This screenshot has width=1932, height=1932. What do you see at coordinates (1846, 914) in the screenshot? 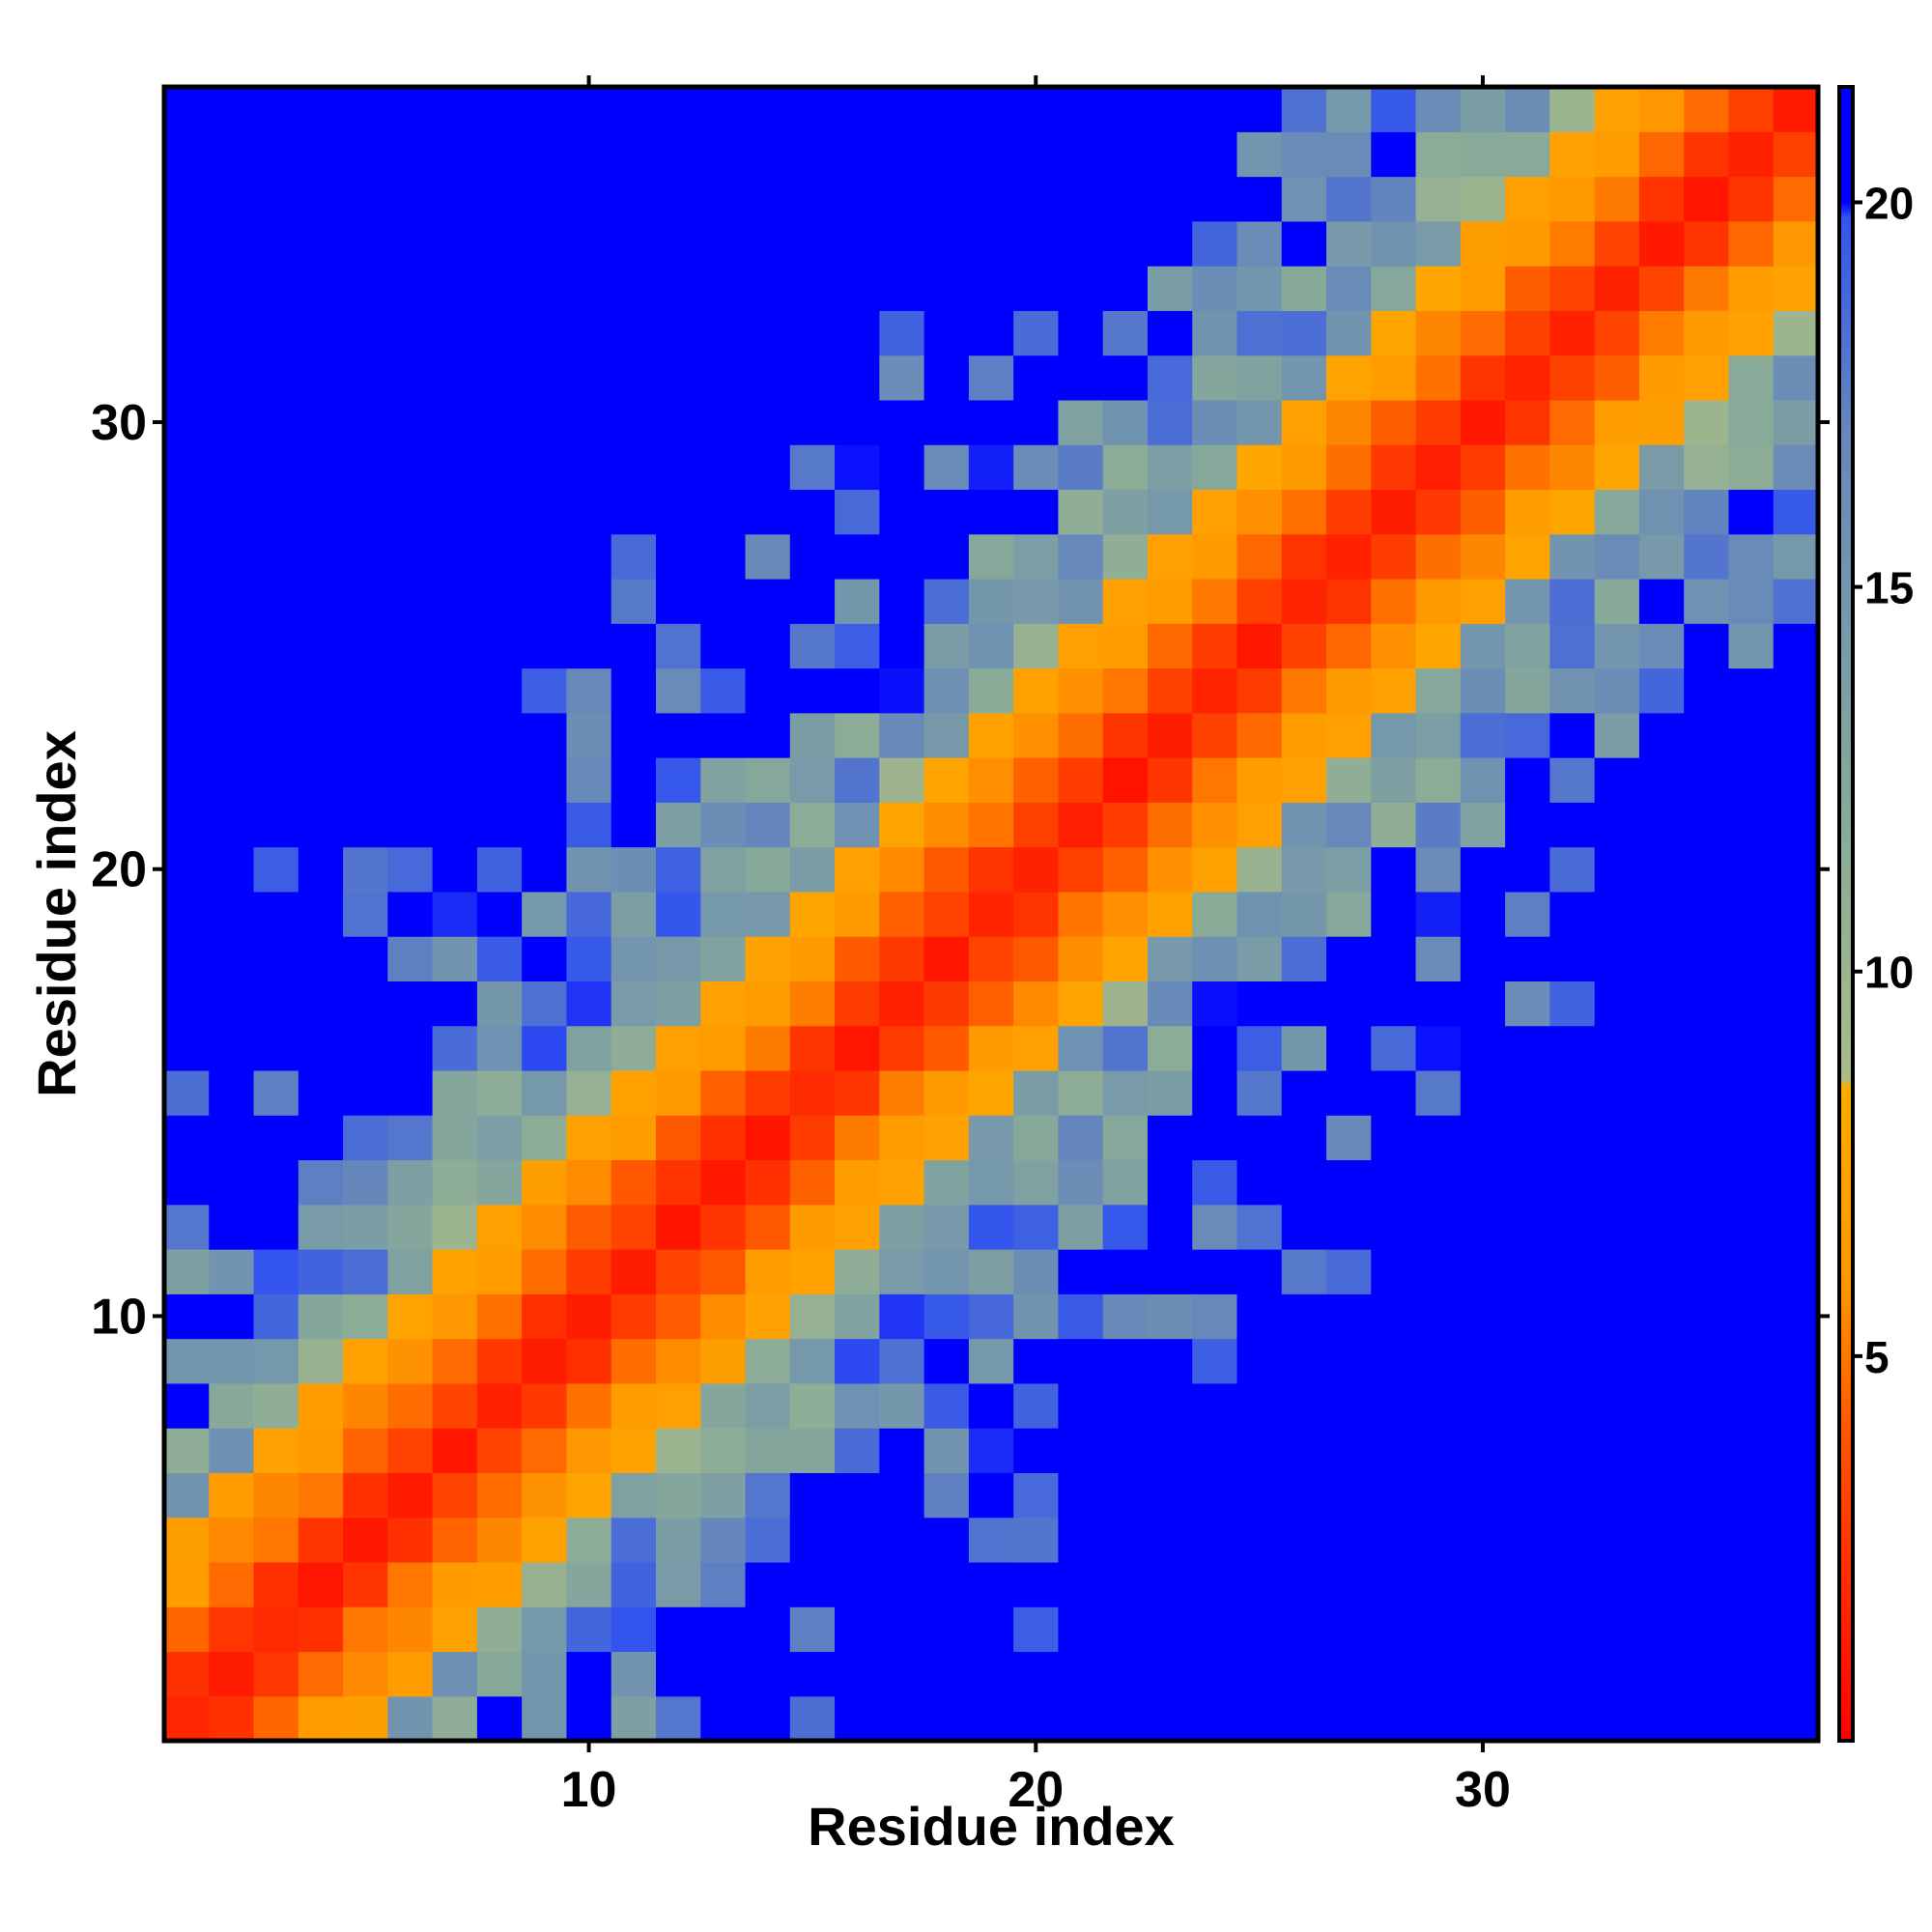
I see `colorbar` at bounding box center [1846, 914].